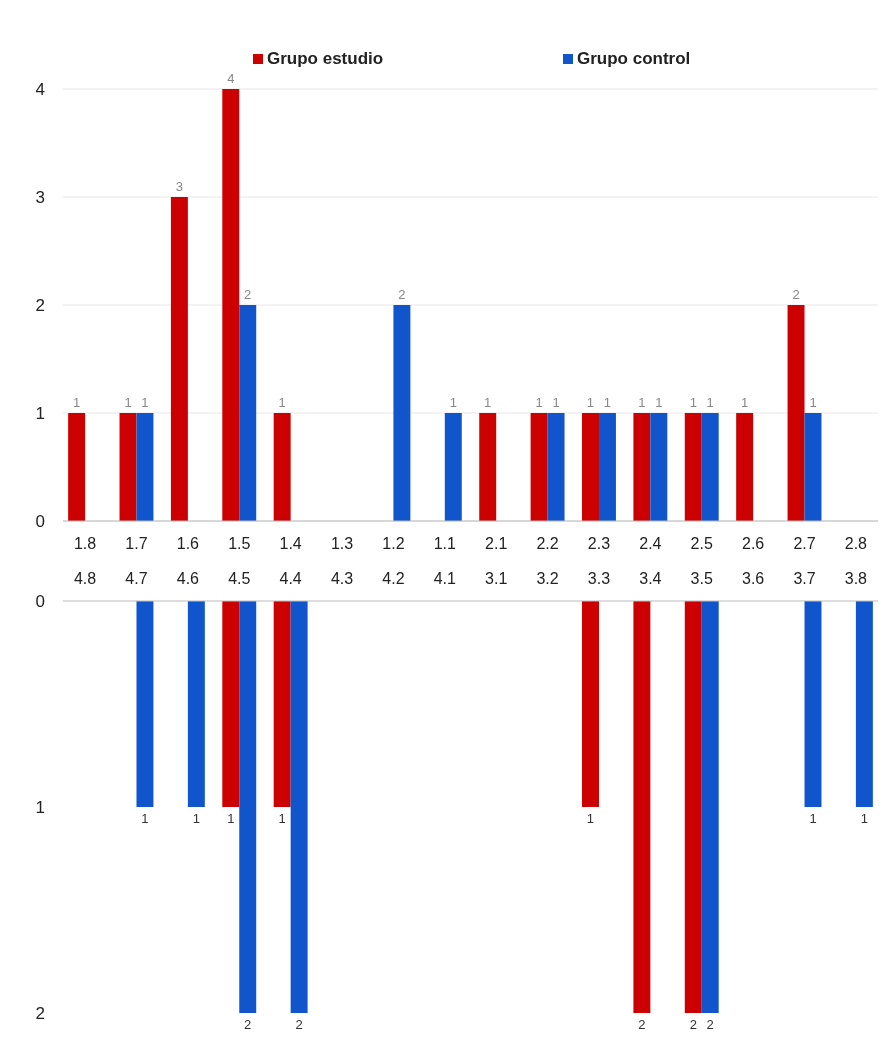 This screenshot has width=887, height=1059. What do you see at coordinates (290, 578) in the screenshot?
I see `x-tick-label: 4.4` at bounding box center [290, 578].